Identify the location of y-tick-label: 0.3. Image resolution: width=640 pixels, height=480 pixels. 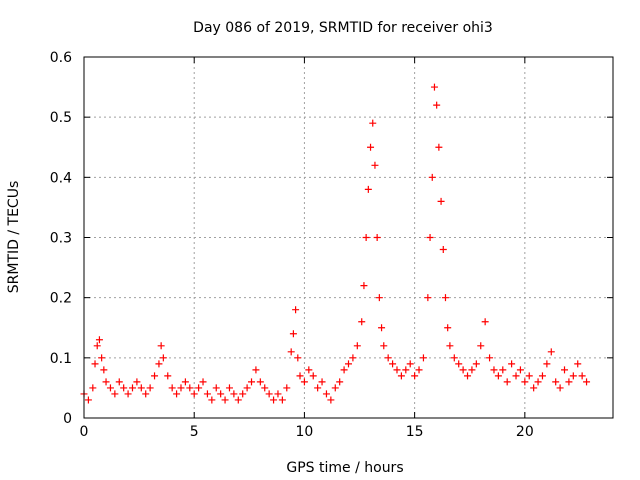
(61, 239).